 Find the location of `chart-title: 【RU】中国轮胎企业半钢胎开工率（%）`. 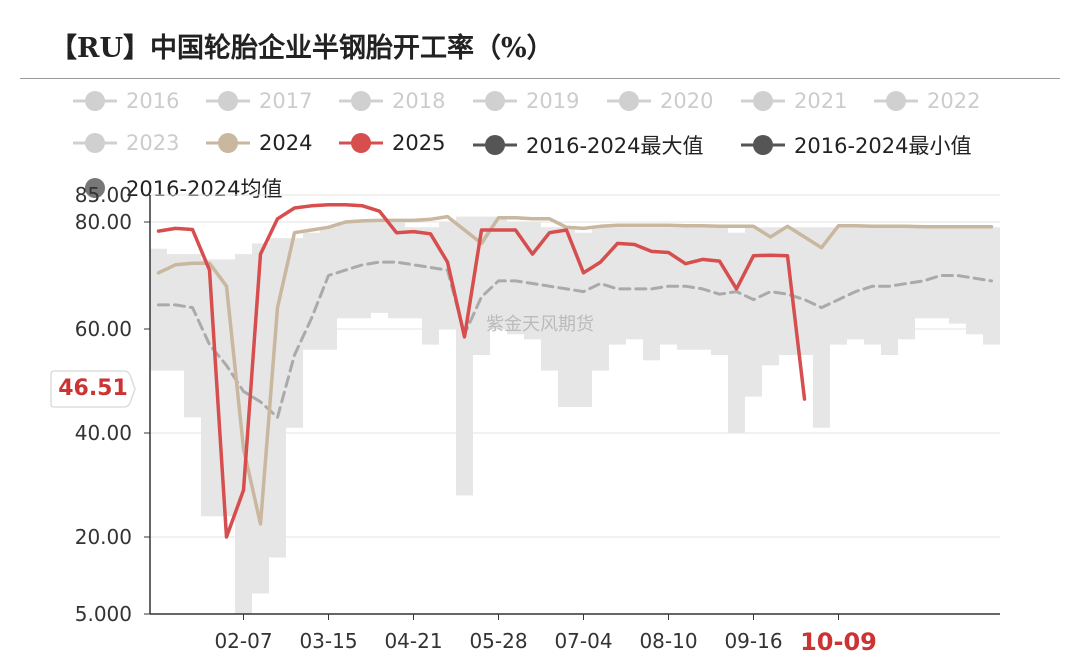

chart-title: 【RU】中国轮胎企业半钢胎开工率（%） is located at coordinates (302, 48).